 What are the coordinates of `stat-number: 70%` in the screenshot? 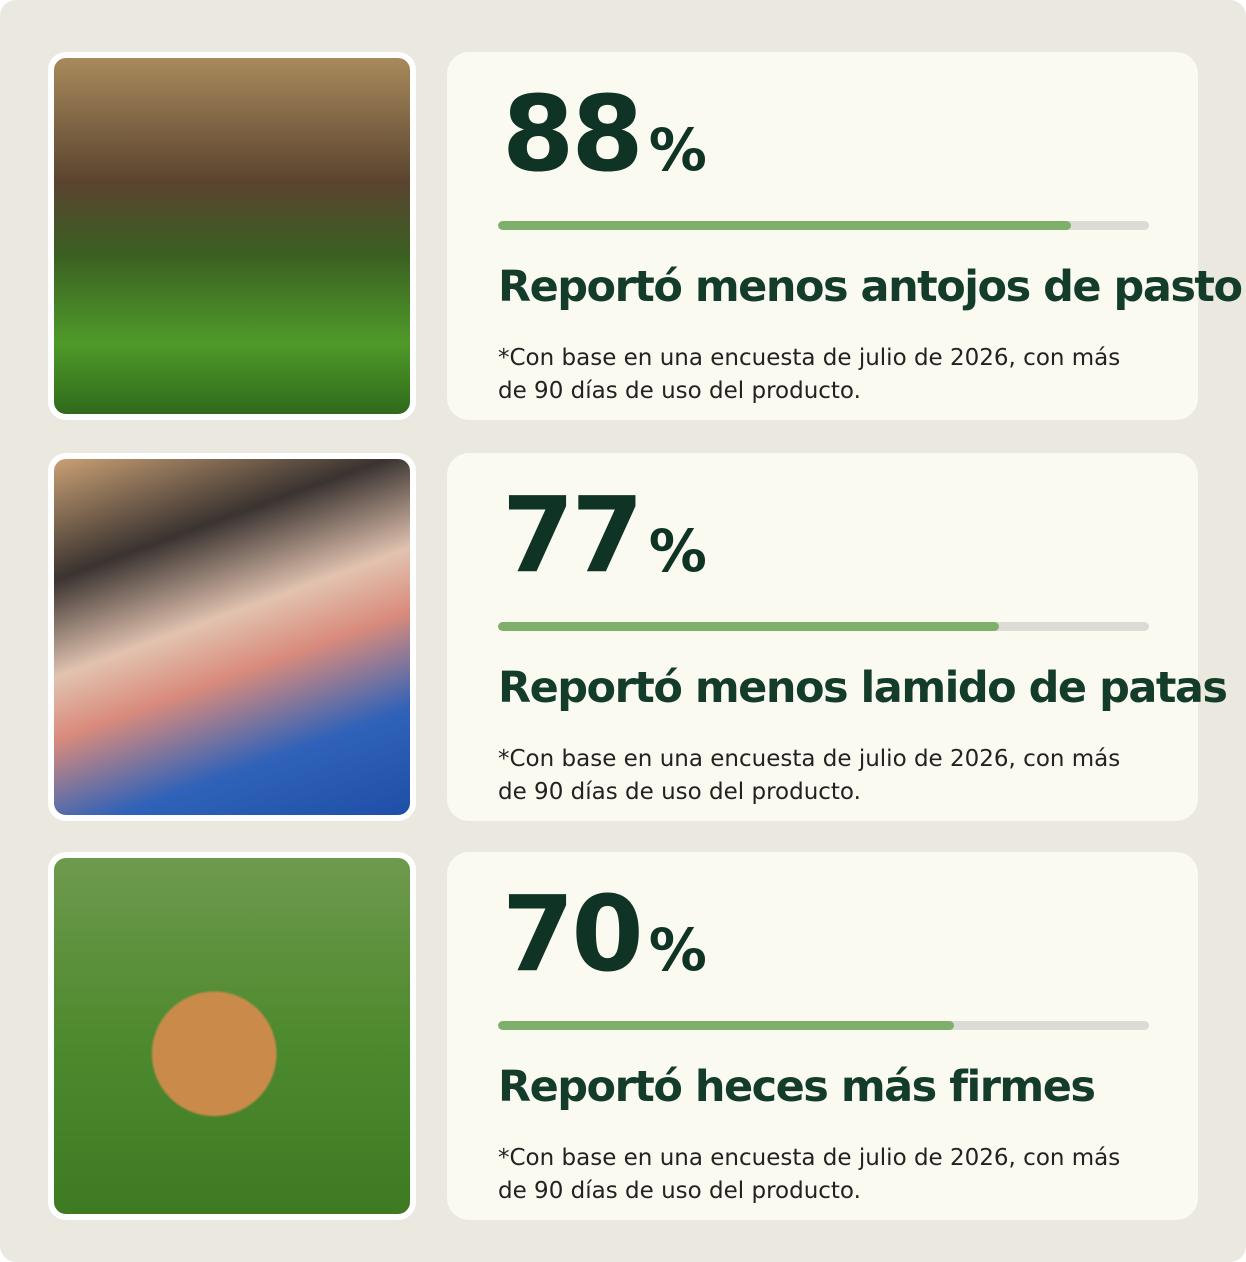 It's located at (604, 934).